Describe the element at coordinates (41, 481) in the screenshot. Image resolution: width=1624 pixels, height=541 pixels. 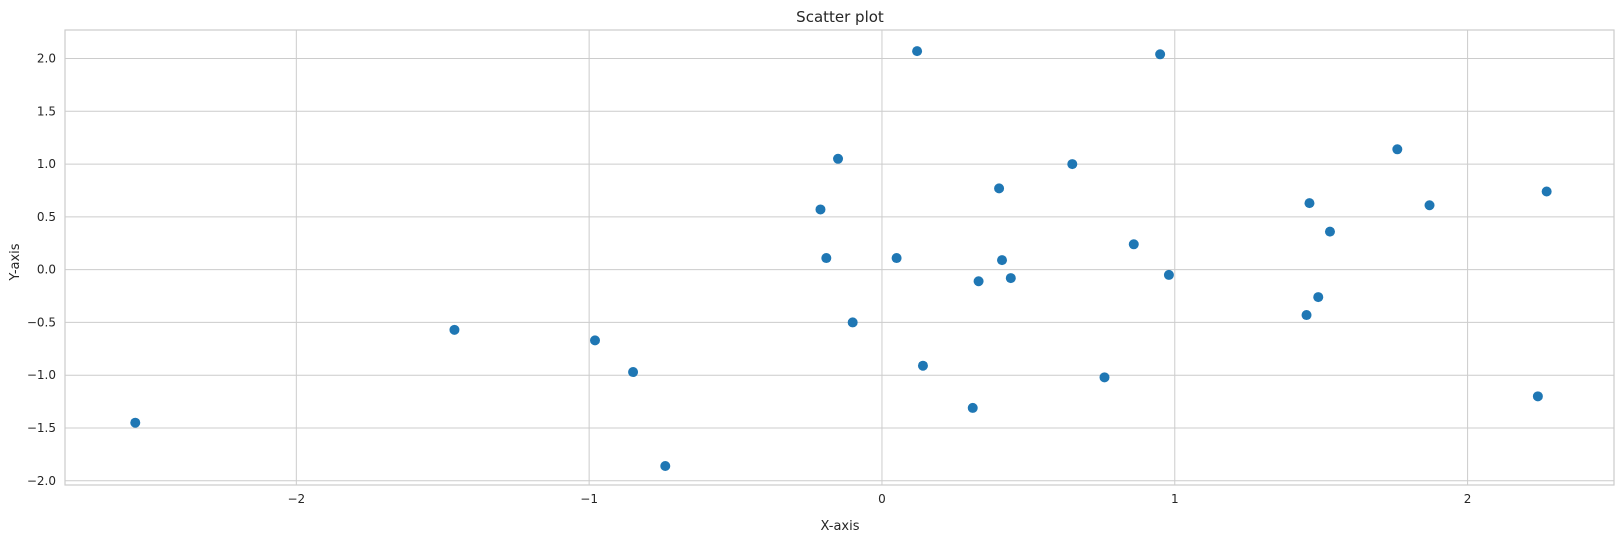
I see `y-tick-label: −2.0` at that location.